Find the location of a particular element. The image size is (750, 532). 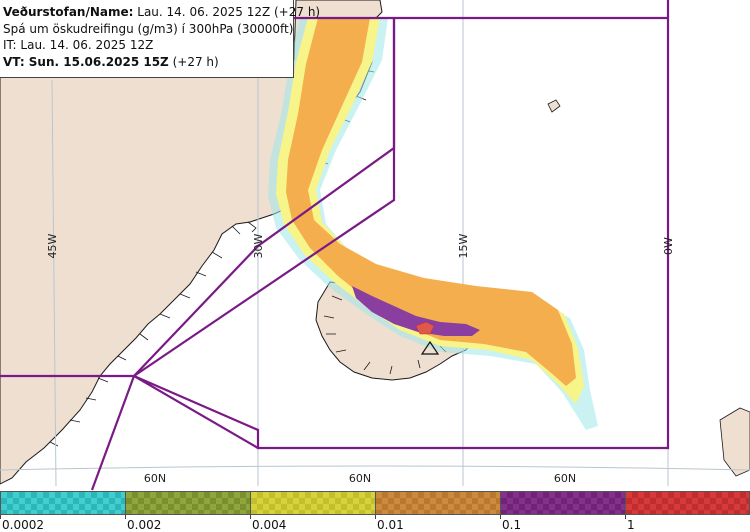

valid-time-line: VT: Sun. 15.06.2025 15Z (+27 h) is located at coordinates (148, 62).